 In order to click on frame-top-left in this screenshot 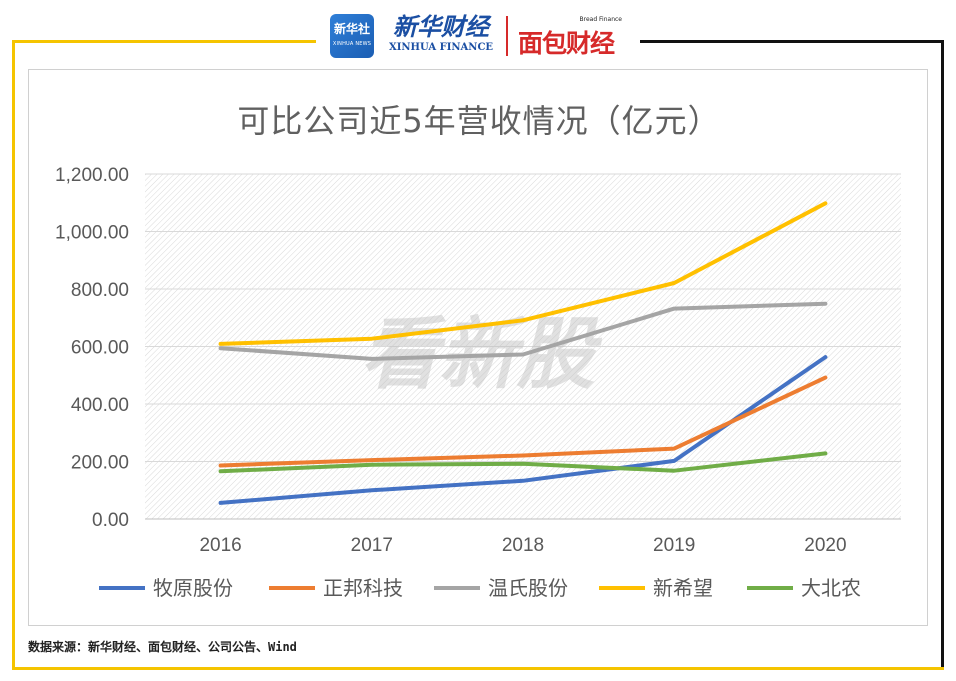, I will do `click(164, 41)`.